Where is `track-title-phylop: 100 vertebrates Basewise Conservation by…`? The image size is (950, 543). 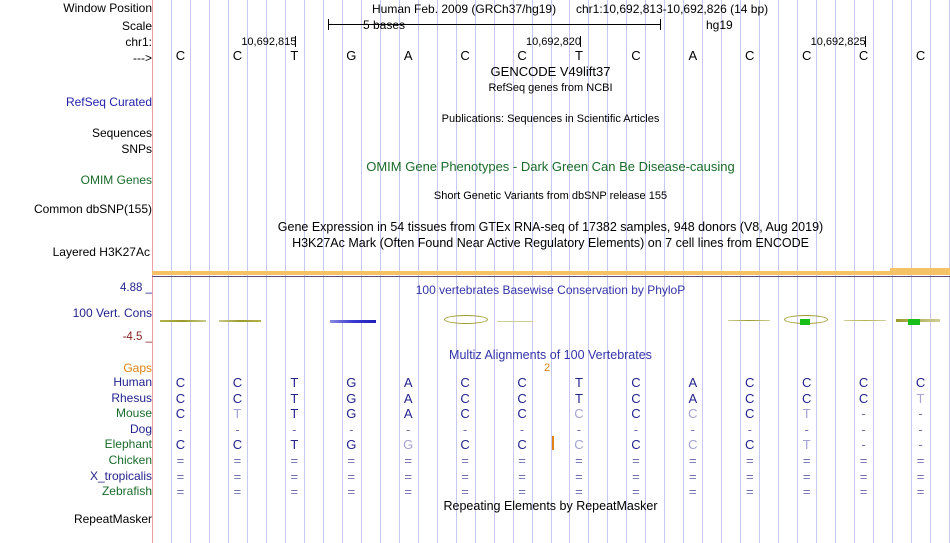 track-title-phylop: 100 vertebrates Basewise Conservation by… is located at coordinates (550, 290).